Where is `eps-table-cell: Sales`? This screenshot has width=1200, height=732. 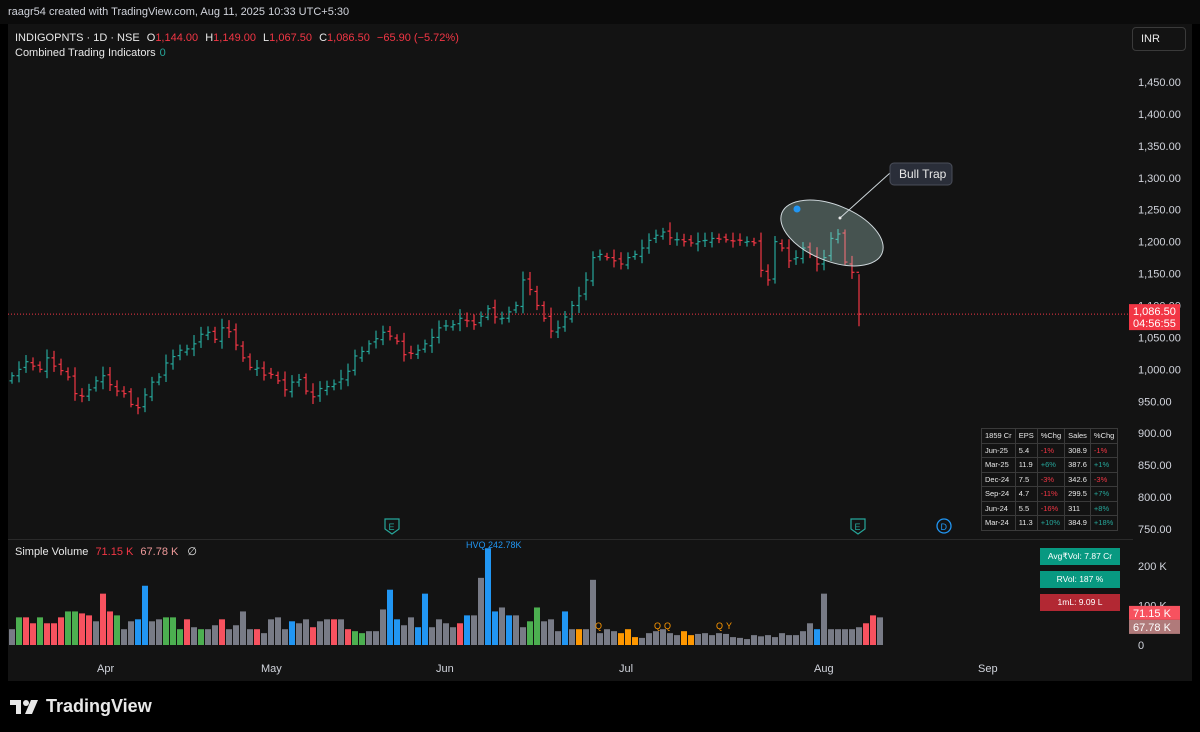 eps-table-cell: Sales is located at coordinates (1077, 436).